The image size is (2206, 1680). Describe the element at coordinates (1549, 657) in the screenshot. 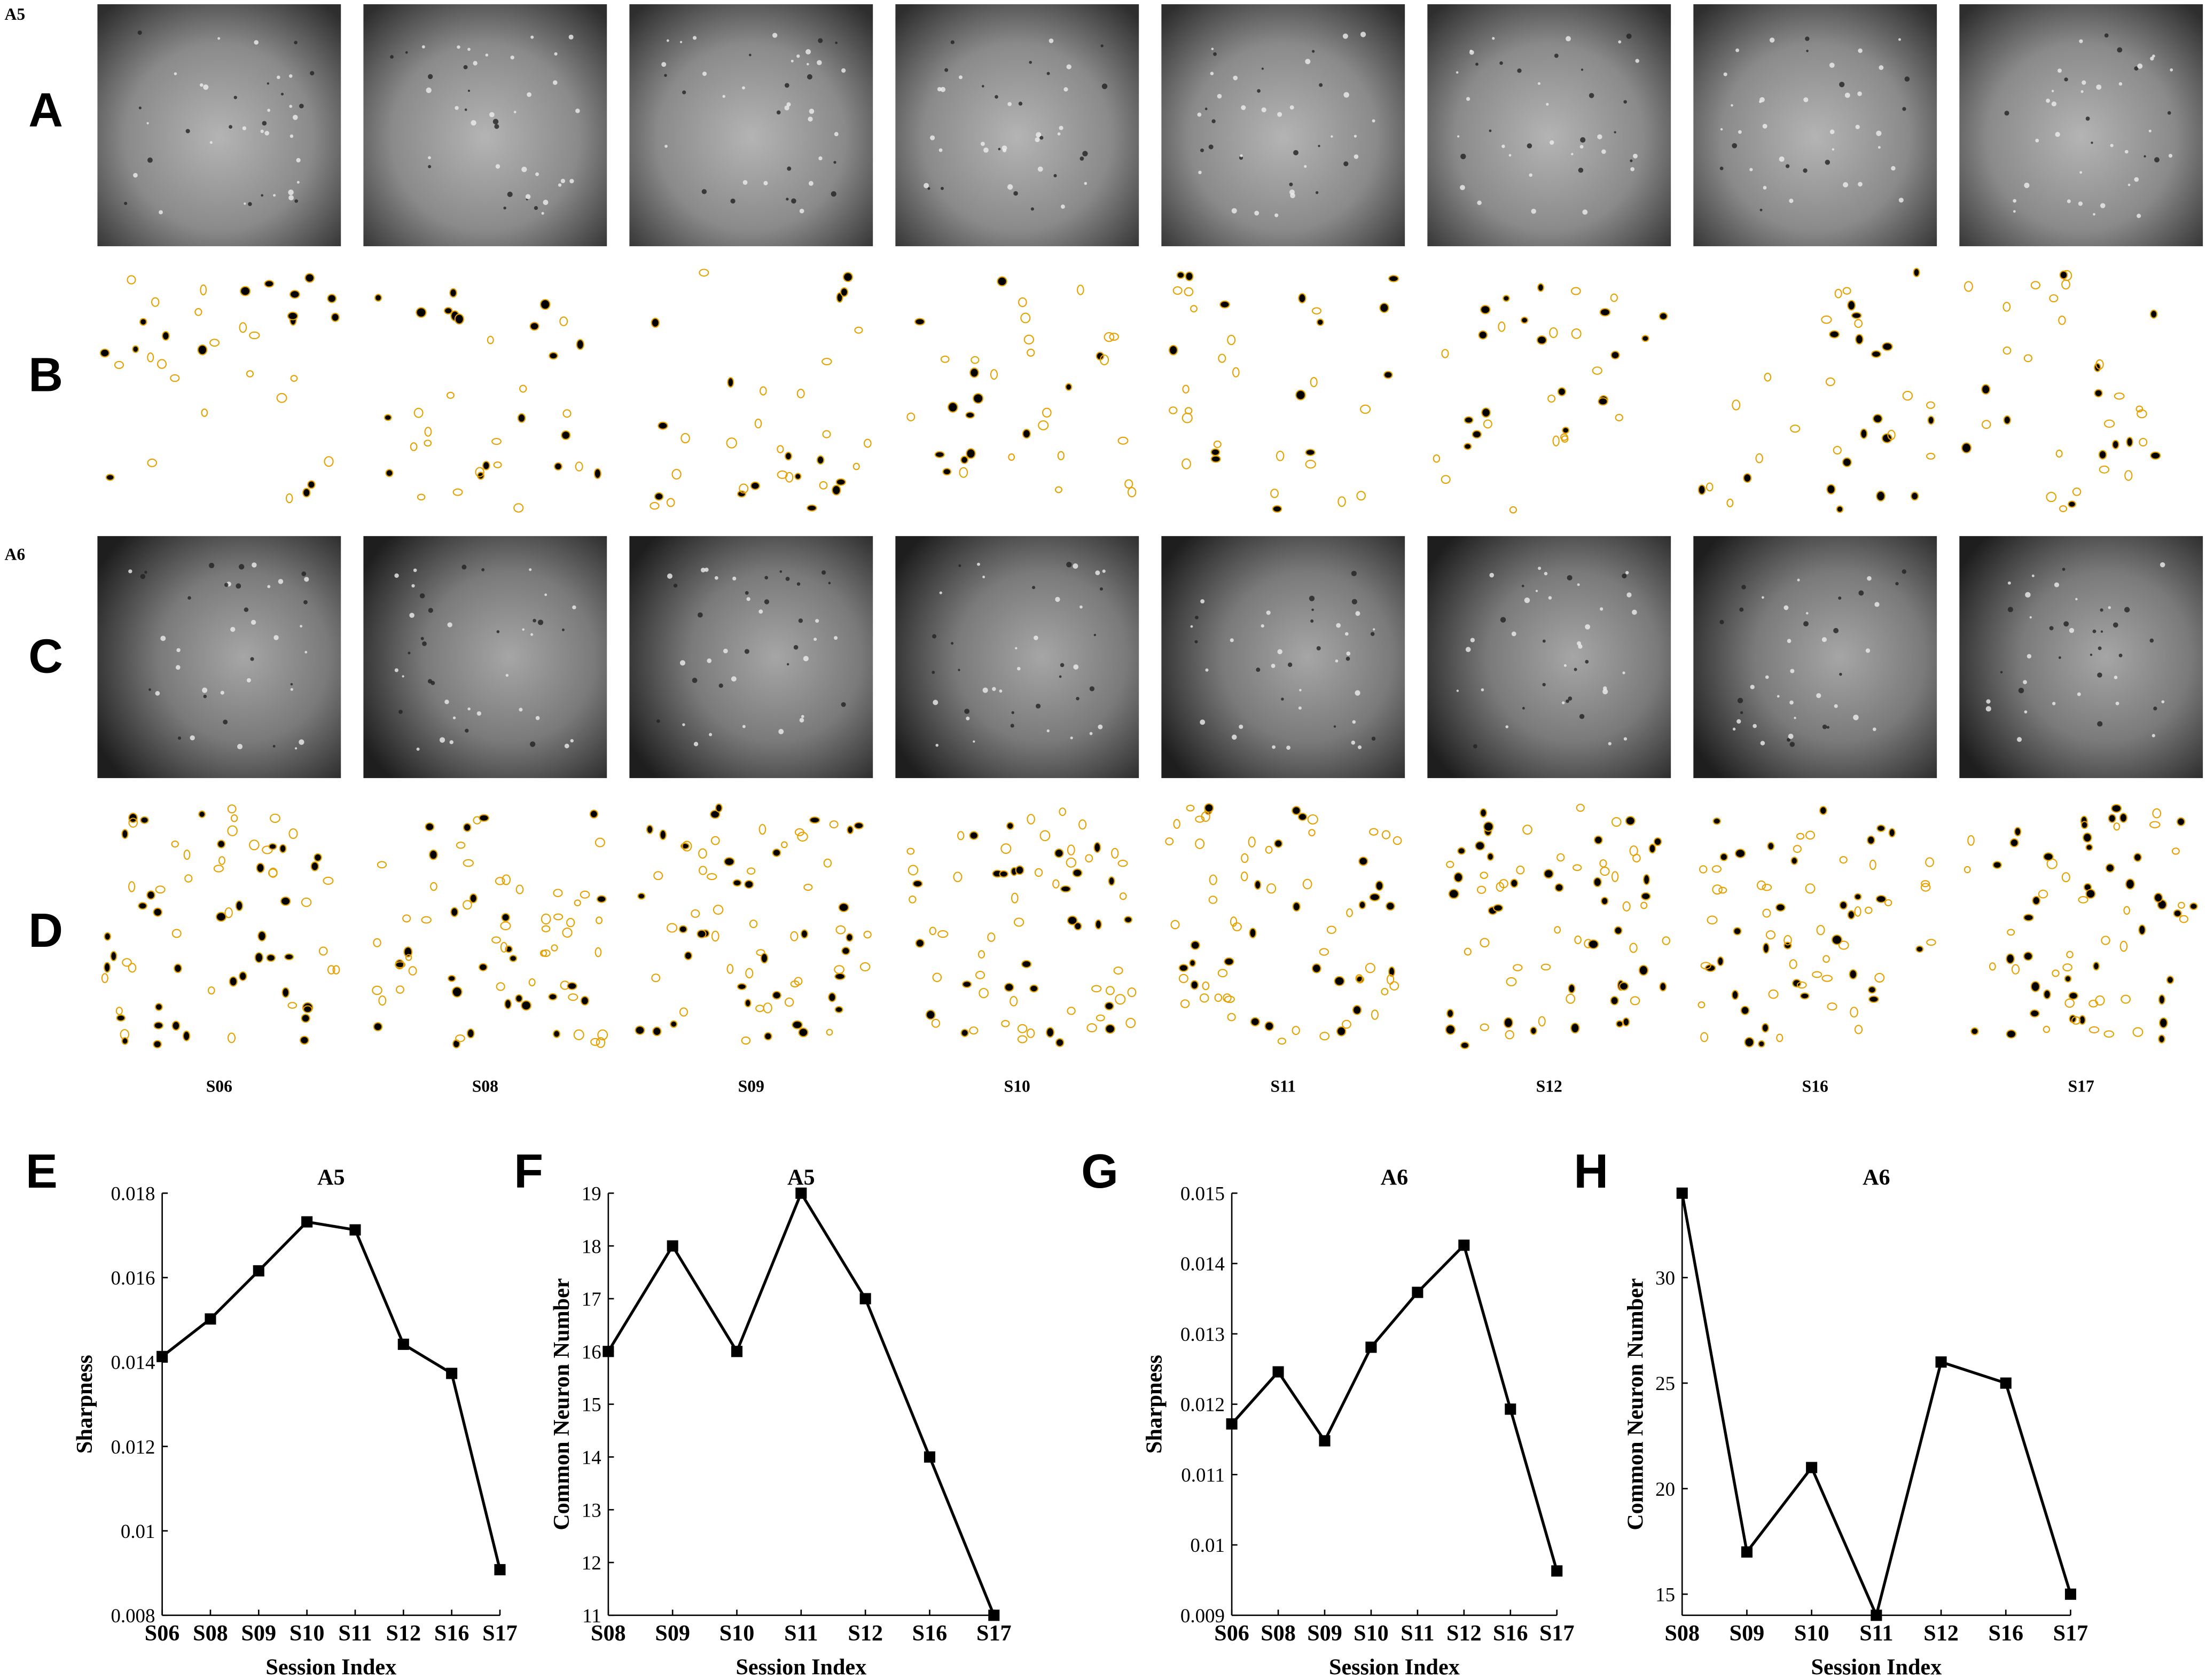

I see `microscopy-image` at that location.